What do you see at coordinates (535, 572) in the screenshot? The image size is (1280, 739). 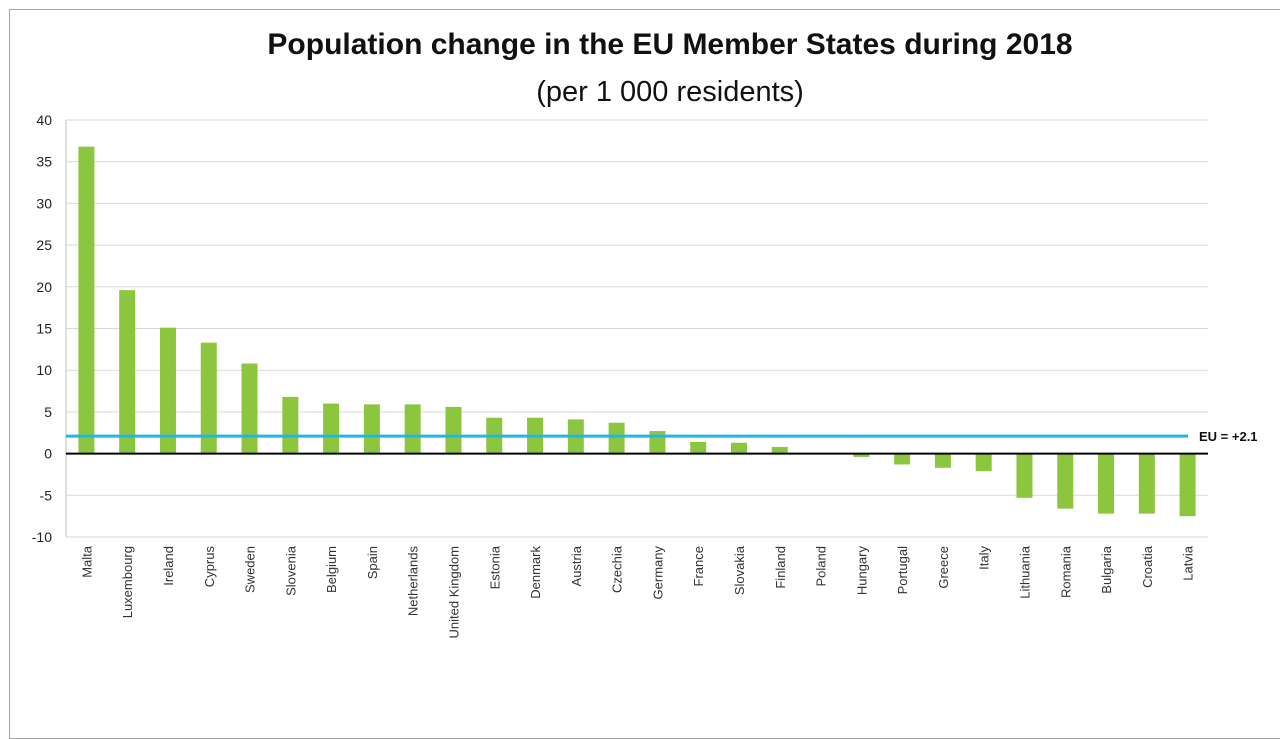 I see `x-tick-label: Denmark` at bounding box center [535, 572].